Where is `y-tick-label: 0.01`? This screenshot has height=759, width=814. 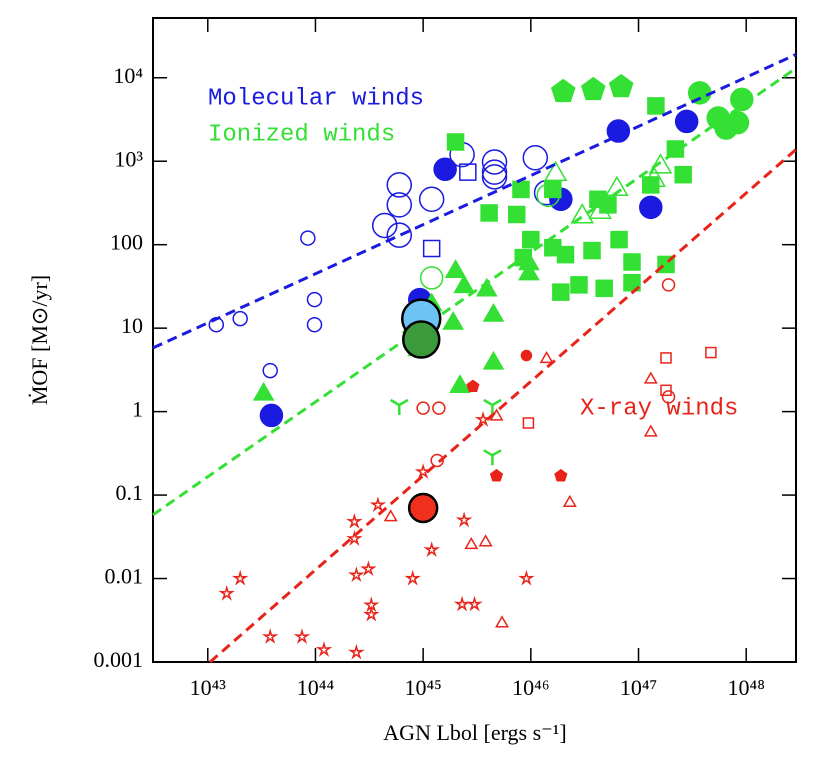
y-tick-label: 0.01 is located at coordinates (124, 576).